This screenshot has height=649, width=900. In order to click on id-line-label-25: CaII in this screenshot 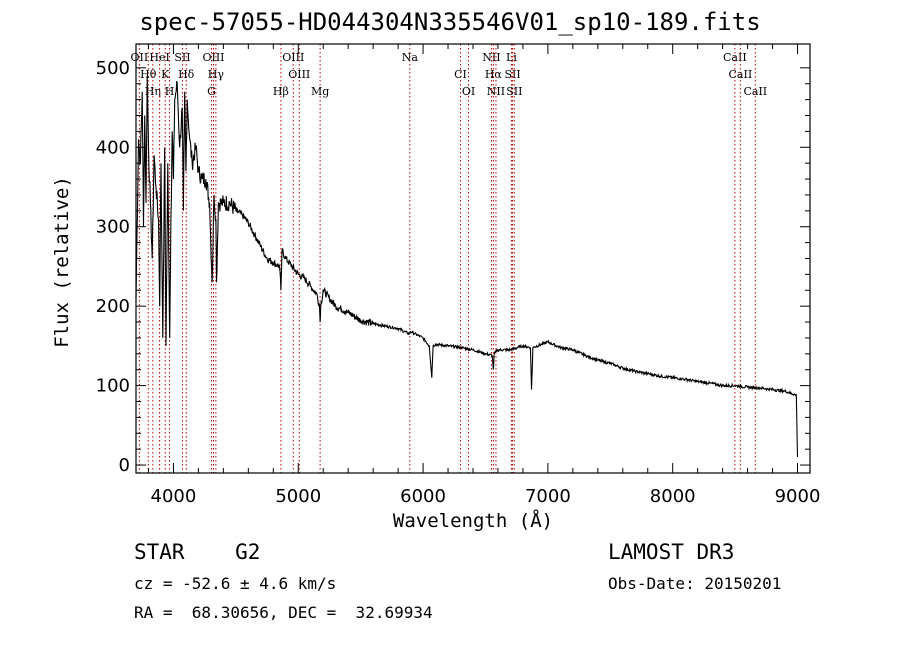, I will do `click(741, 74)`.